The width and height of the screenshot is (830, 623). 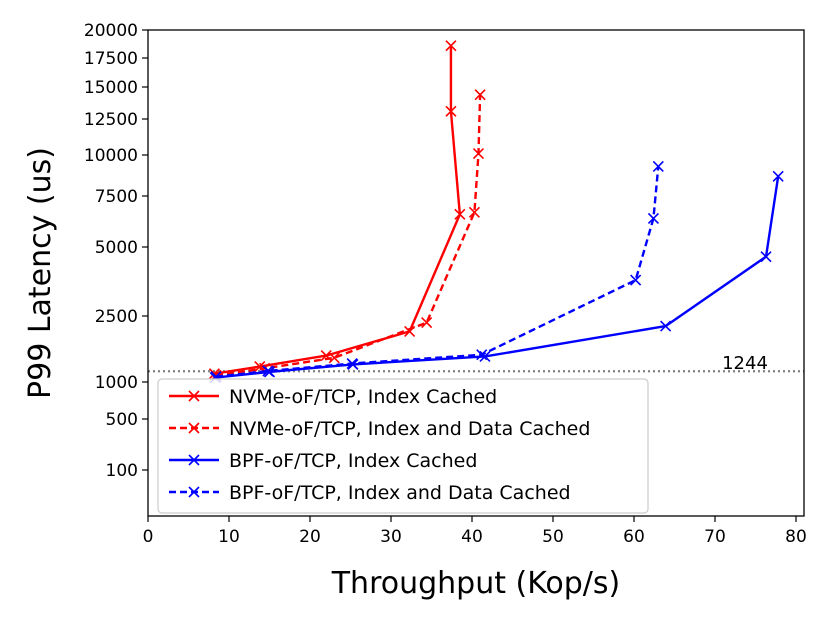 I want to click on x-tick-label: 40, so click(x=472, y=537).